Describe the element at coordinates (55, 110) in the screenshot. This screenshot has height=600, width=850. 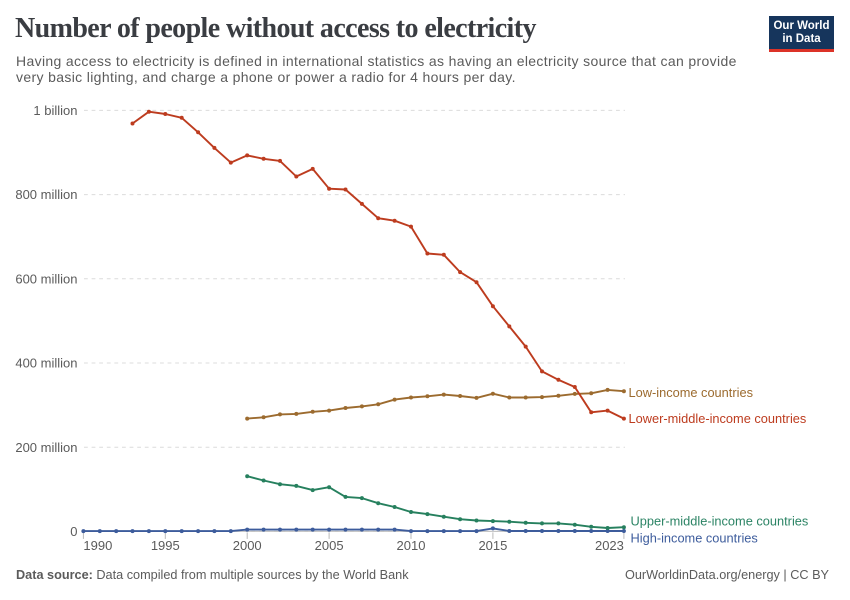
I see `svg-text: 1 billion` at that location.